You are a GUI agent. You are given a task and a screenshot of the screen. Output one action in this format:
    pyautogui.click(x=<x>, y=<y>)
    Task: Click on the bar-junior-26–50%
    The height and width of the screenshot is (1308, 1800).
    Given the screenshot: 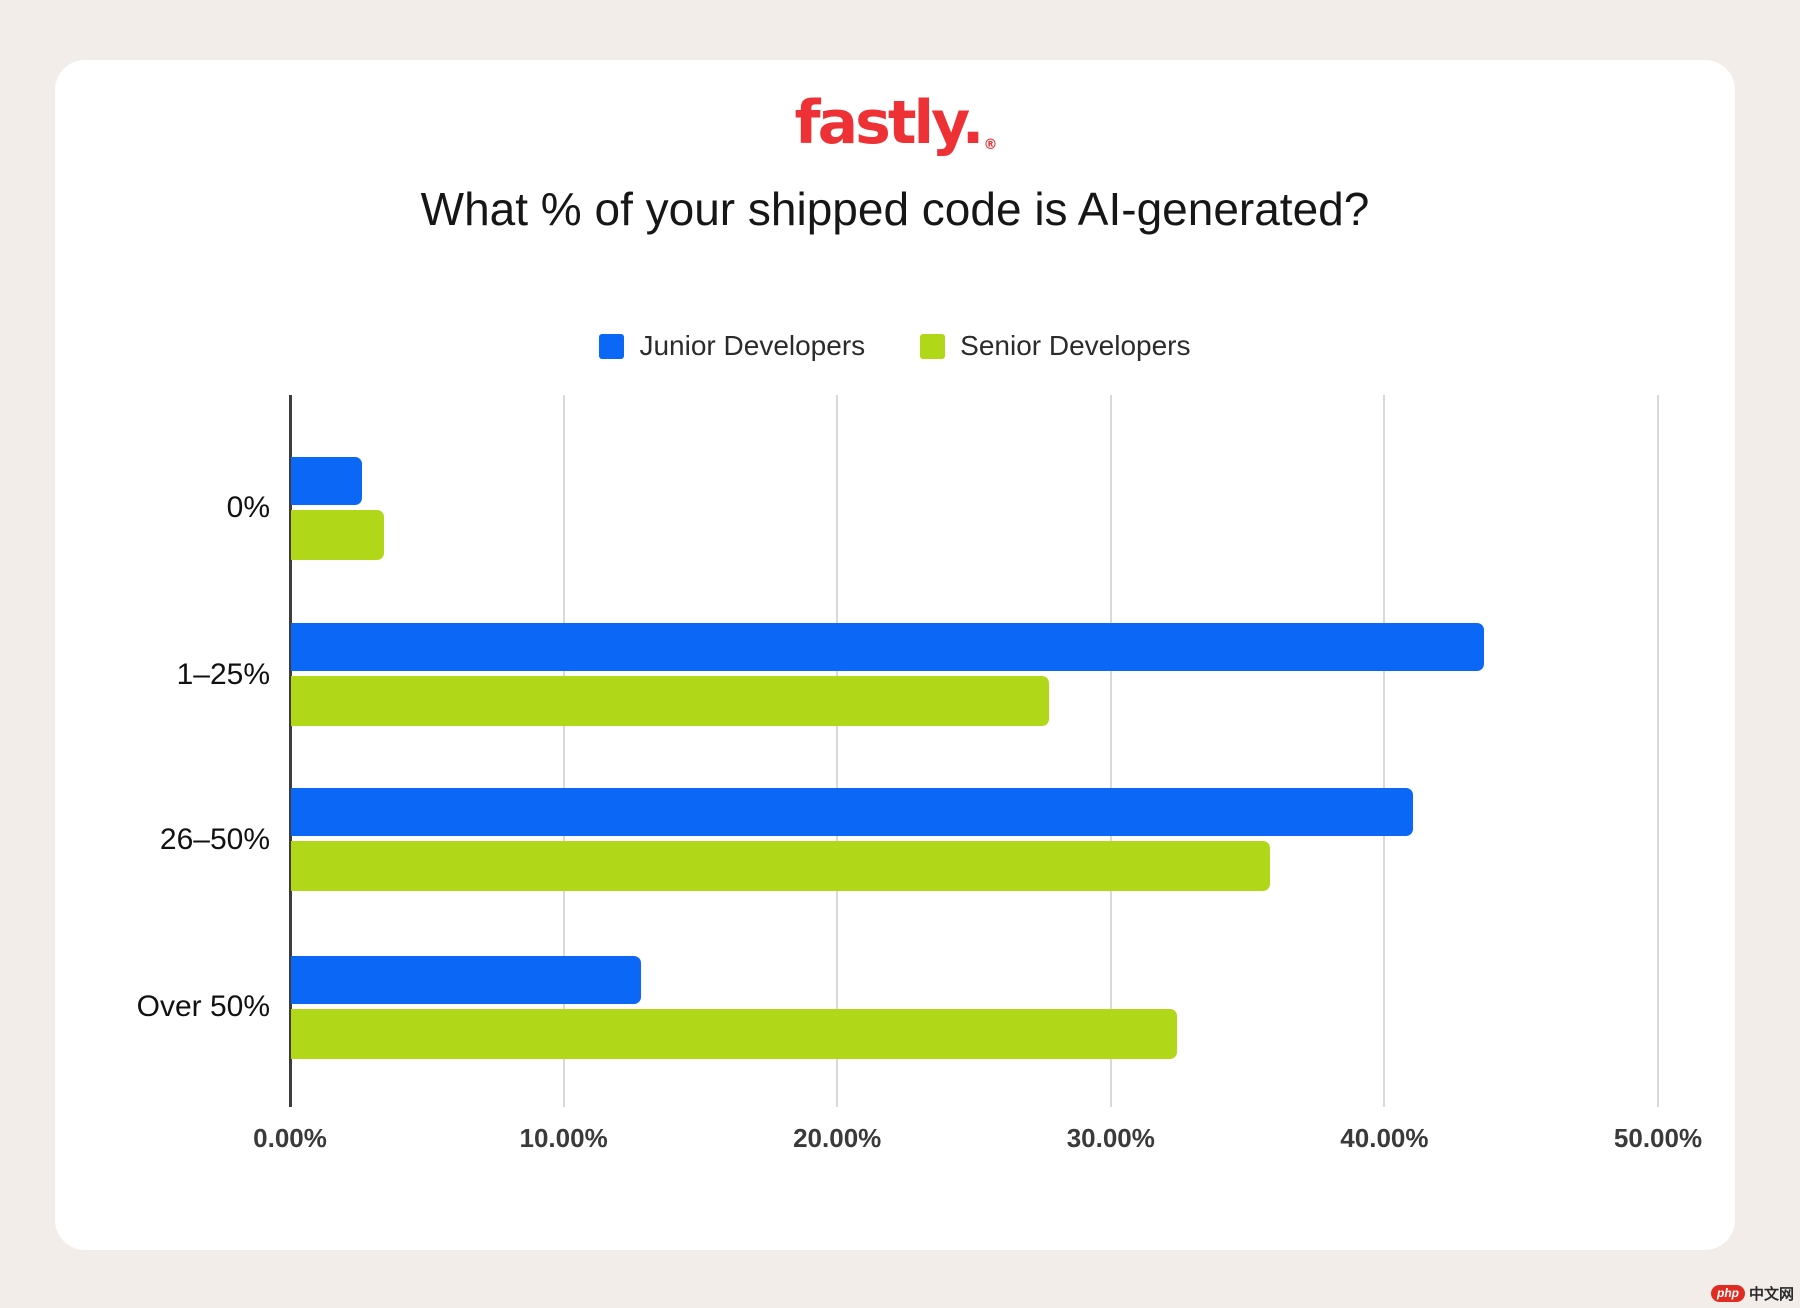 What is the action you would take?
    pyautogui.click(x=852, y=812)
    